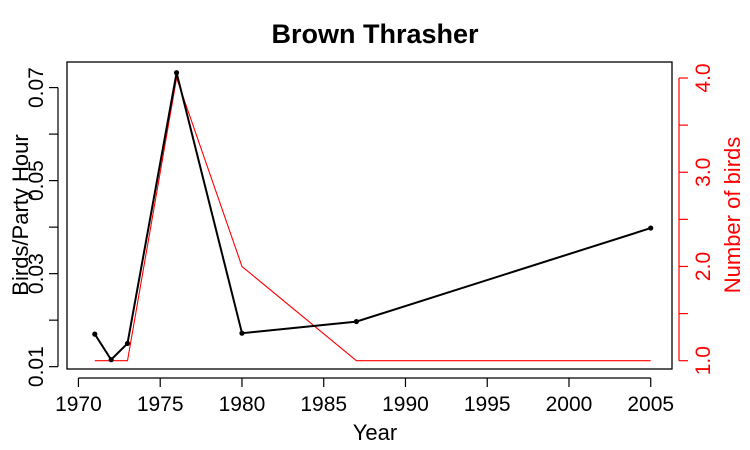 The height and width of the screenshot is (450, 750). I want to click on y-tick-label: 0.03, so click(36, 273).